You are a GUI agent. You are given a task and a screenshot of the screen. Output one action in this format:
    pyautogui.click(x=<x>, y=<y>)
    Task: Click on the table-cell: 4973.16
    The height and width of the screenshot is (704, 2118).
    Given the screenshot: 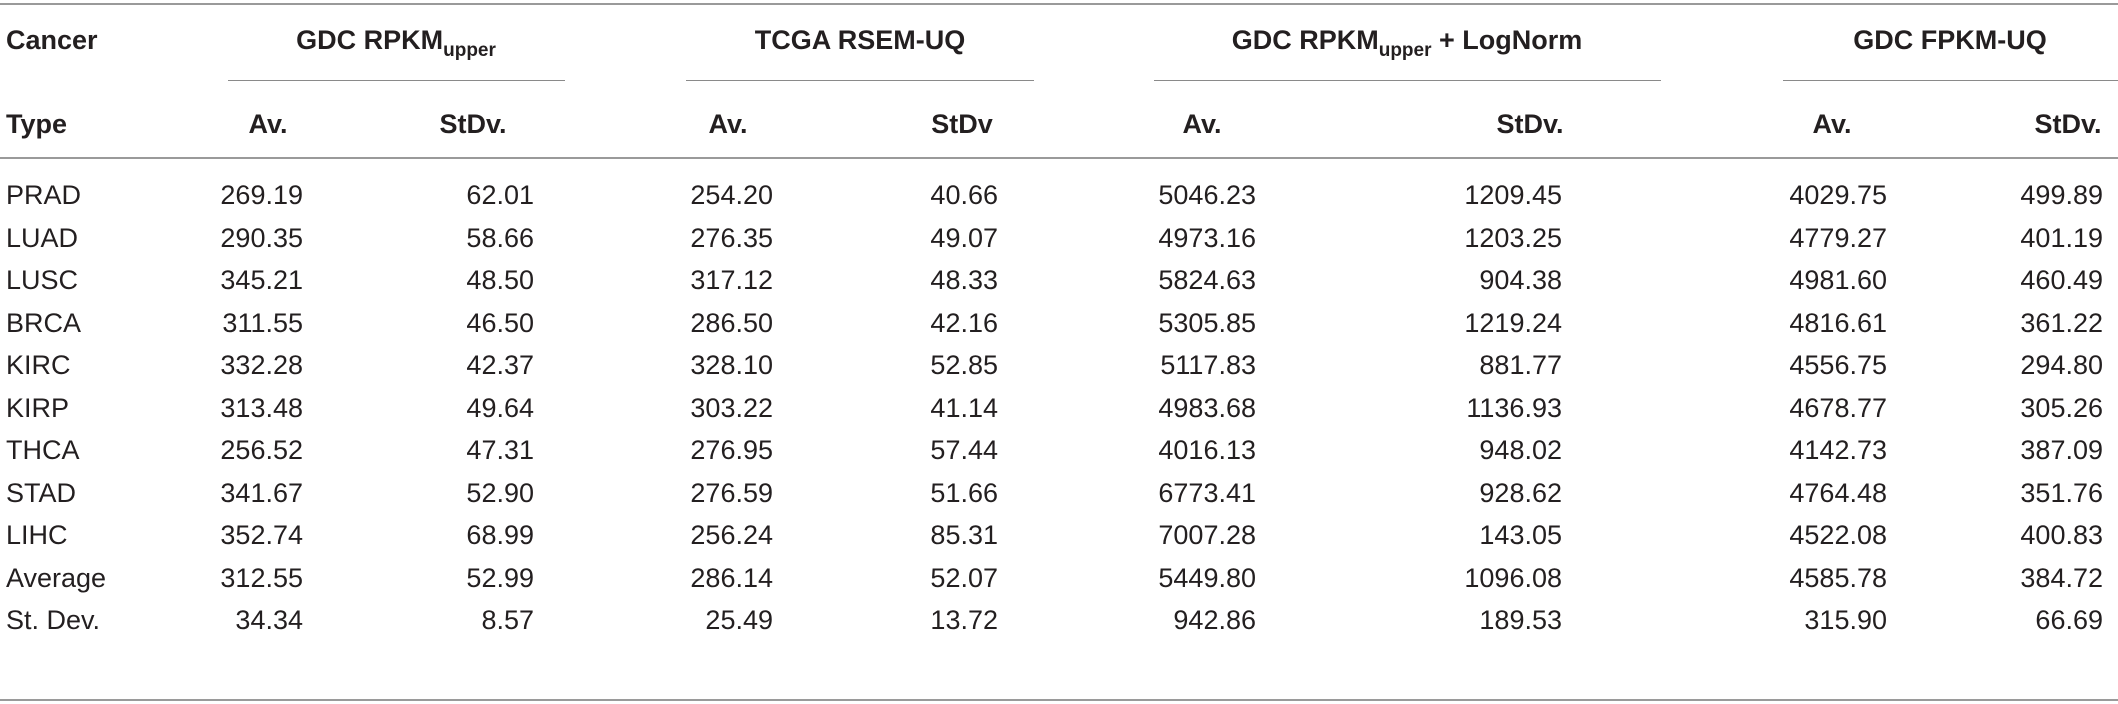 What is the action you would take?
    pyautogui.click(x=1207, y=238)
    